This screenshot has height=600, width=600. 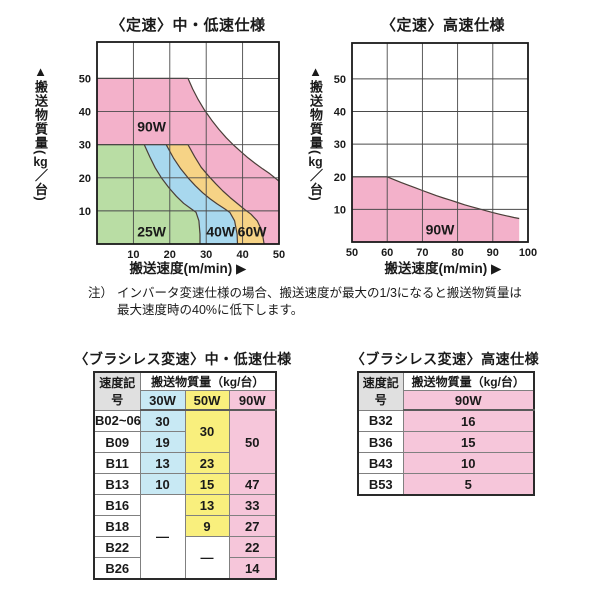 I want to click on cell-50w: 13, so click(x=207, y=505).